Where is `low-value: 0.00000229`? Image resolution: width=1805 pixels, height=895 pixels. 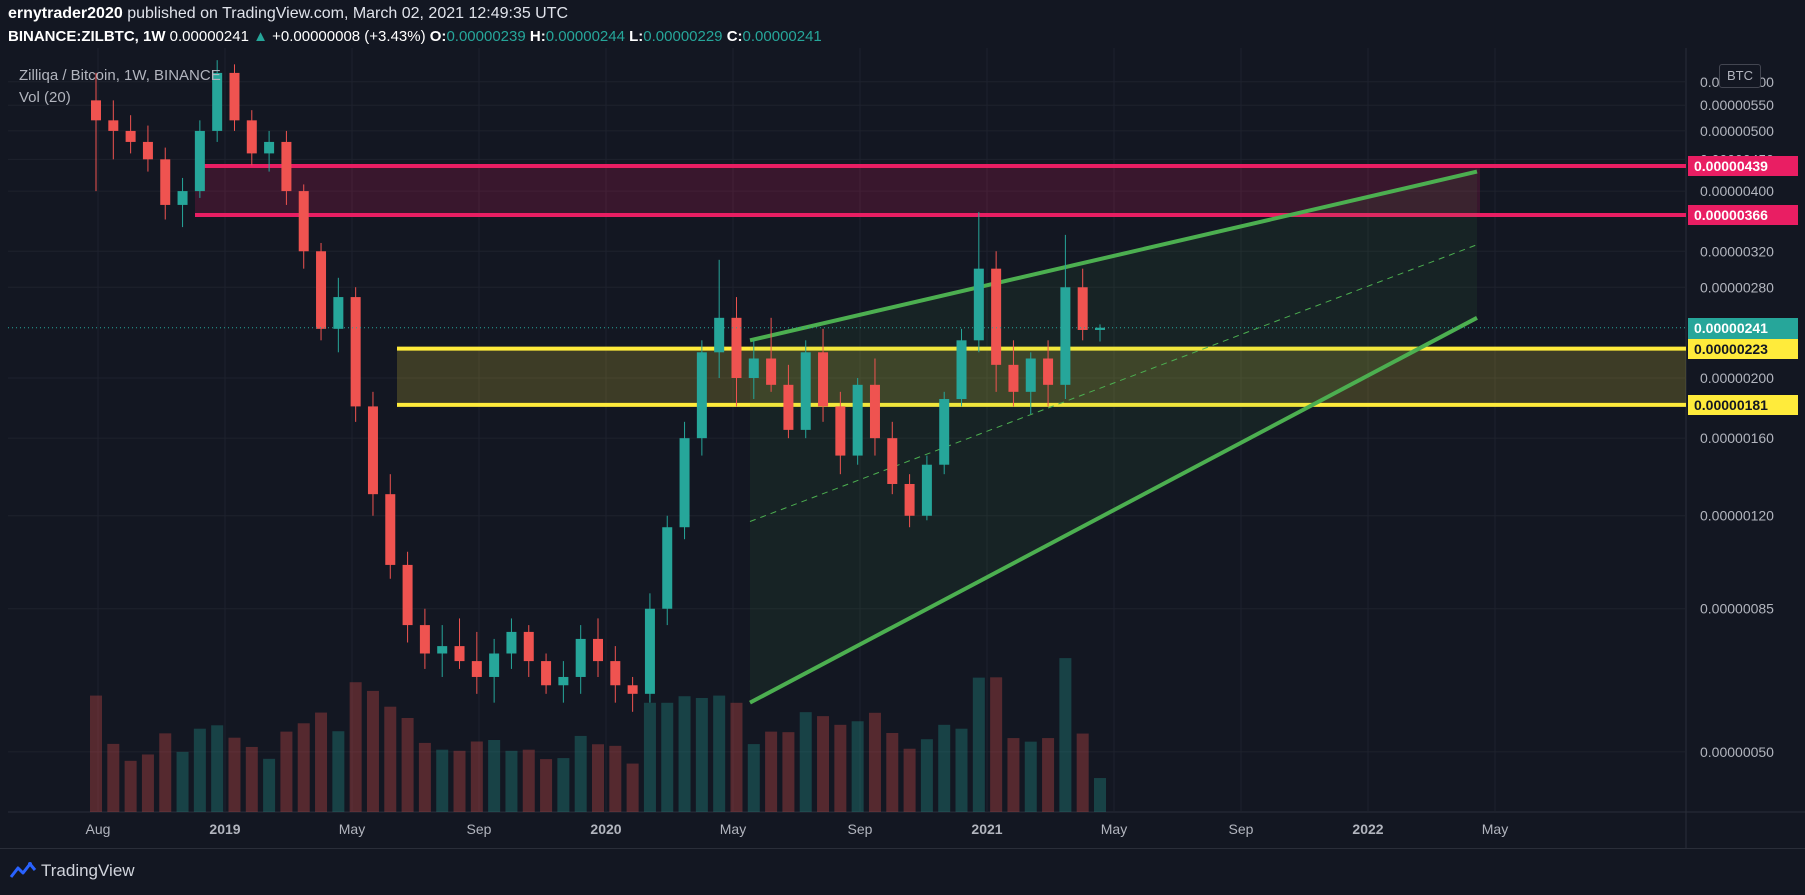
low-value: 0.00000229 is located at coordinates (683, 36).